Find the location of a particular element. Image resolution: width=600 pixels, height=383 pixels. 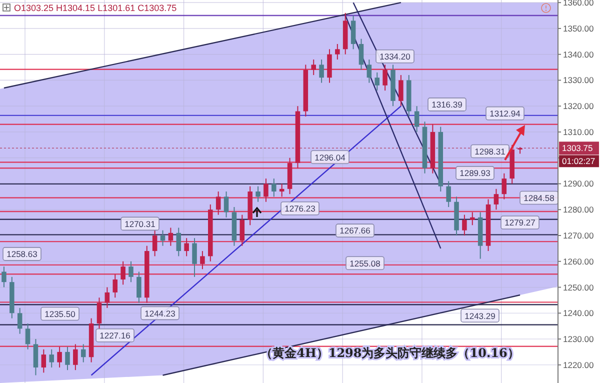

ref-line-label: 1244.23 is located at coordinates (160, 313).